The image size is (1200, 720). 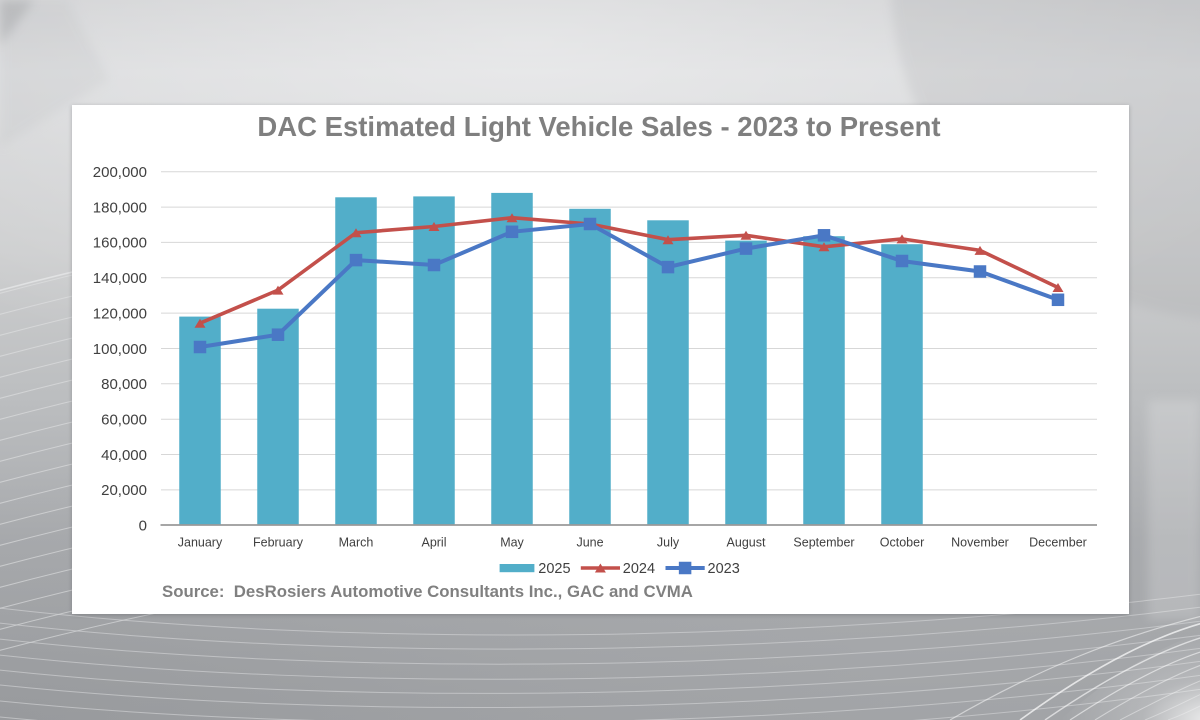 What do you see at coordinates (143, 526) in the screenshot?
I see `svg-text: 0` at bounding box center [143, 526].